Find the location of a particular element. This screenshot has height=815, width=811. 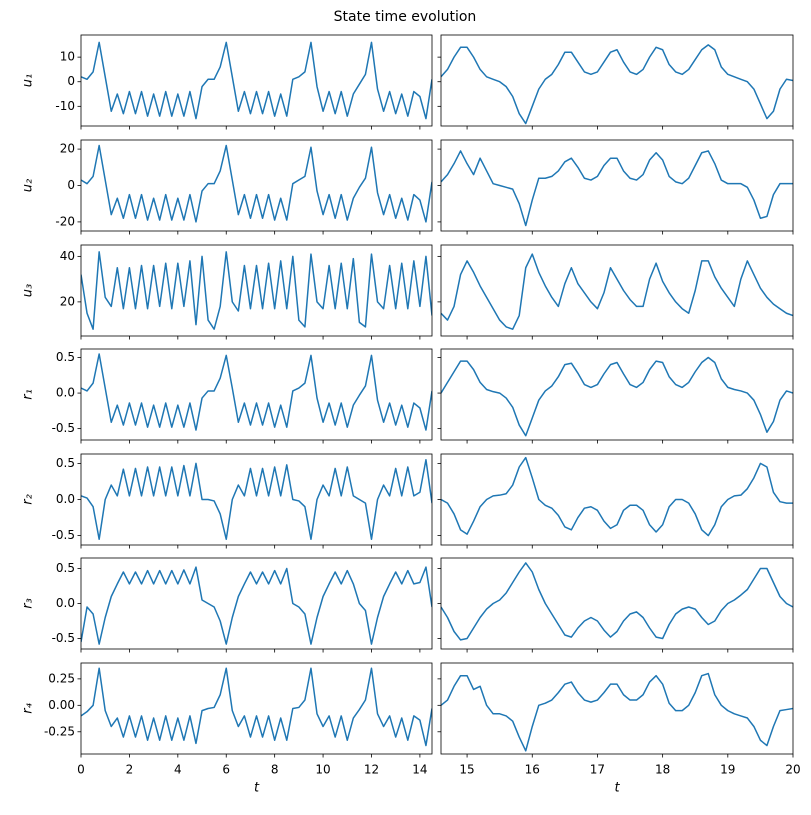

x-tick-label: 17 is located at coordinates (597, 770).